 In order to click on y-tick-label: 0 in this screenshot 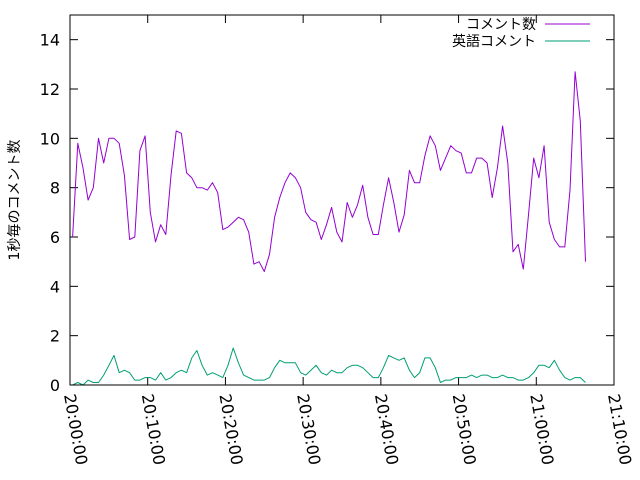, I will do `click(55, 385)`.